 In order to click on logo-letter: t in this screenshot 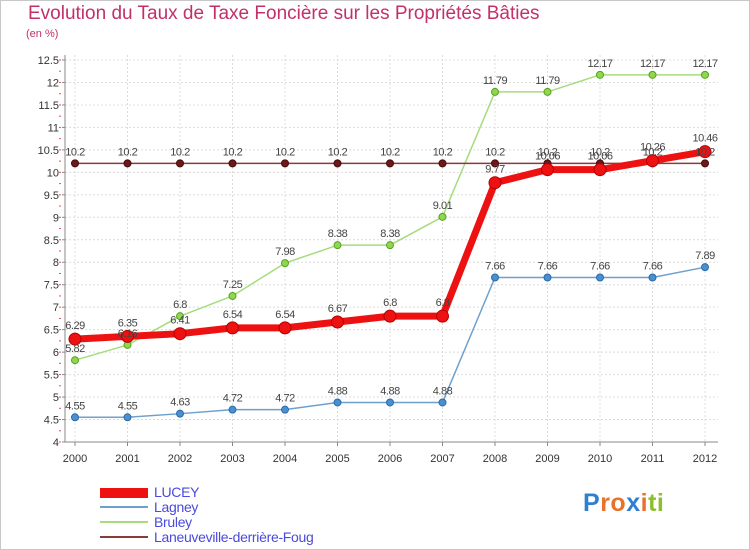, I will do `click(652, 503)`.